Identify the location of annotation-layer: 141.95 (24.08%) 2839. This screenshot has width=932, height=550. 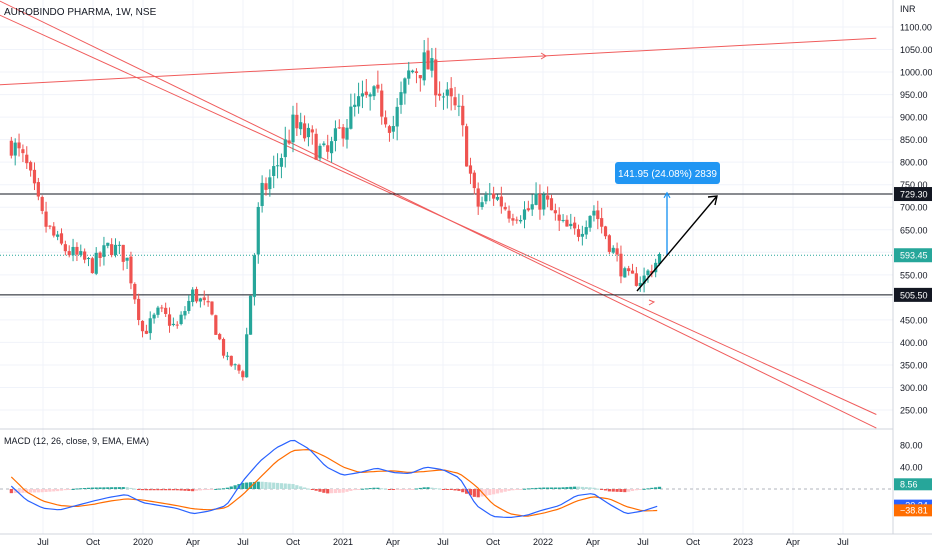
(667, 227).